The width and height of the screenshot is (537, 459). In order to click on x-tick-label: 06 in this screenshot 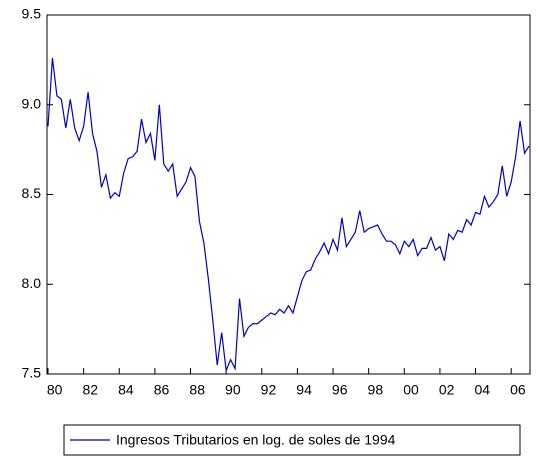, I will do `click(518, 390)`.